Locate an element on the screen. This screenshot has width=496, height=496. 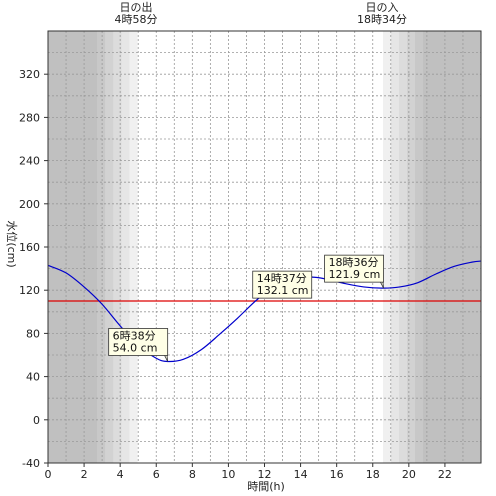
callout-value: 121.9 cm is located at coordinates (355, 274).